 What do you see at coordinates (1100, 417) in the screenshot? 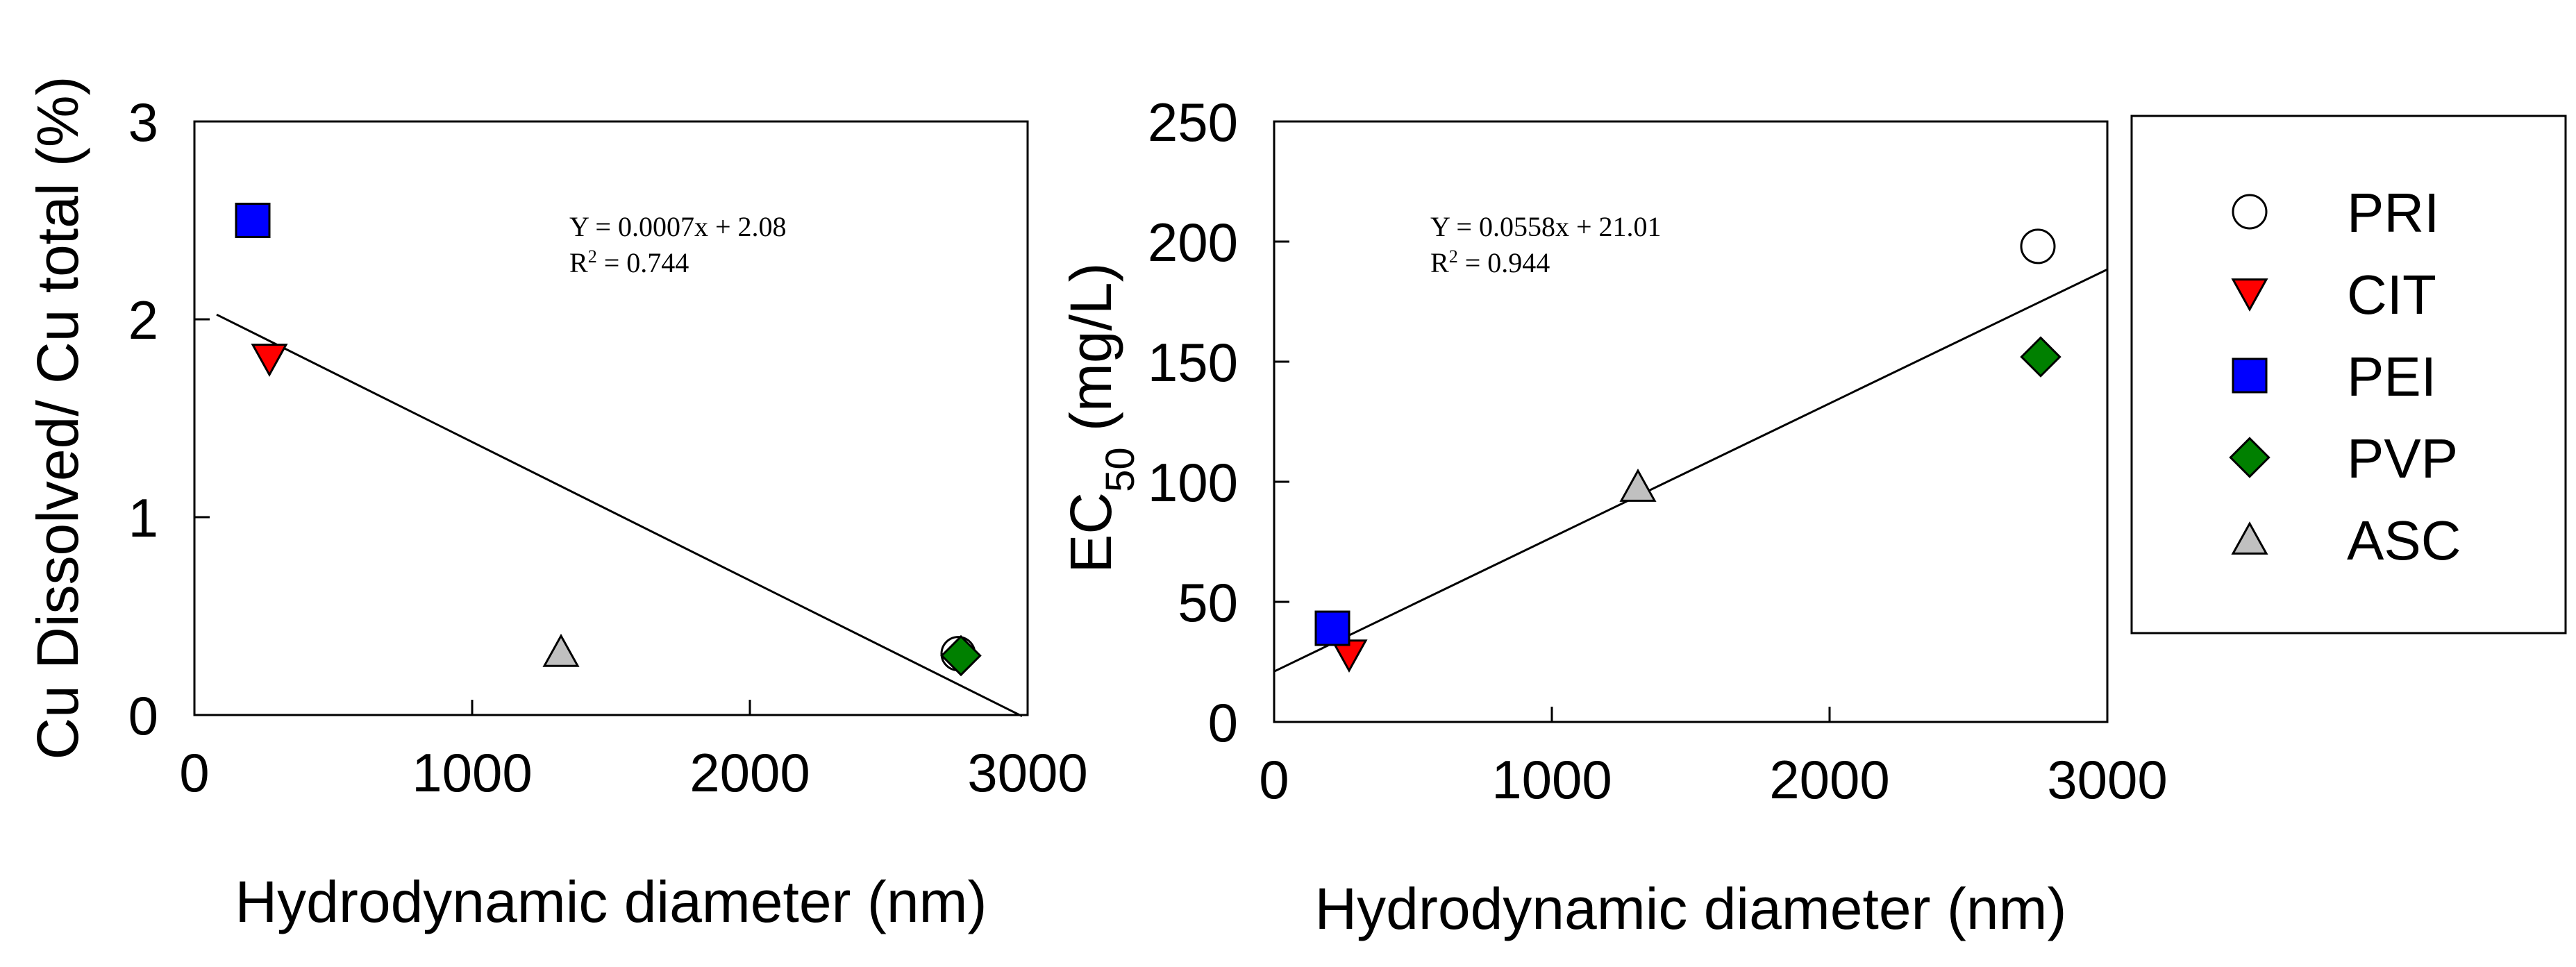
I see `right-y-axis-title: EC50 (mg/L)` at bounding box center [1100, 417].